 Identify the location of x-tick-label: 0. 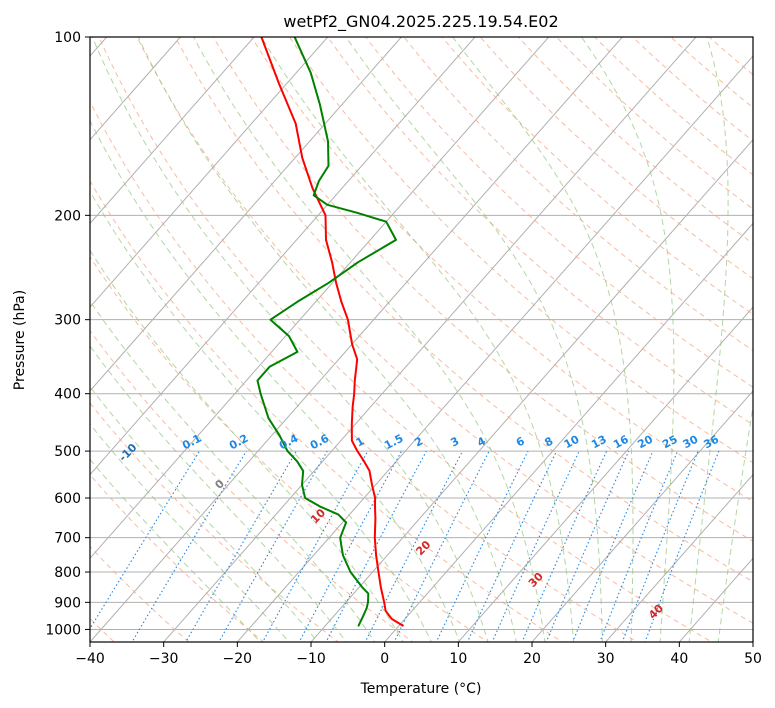
(384, 659).